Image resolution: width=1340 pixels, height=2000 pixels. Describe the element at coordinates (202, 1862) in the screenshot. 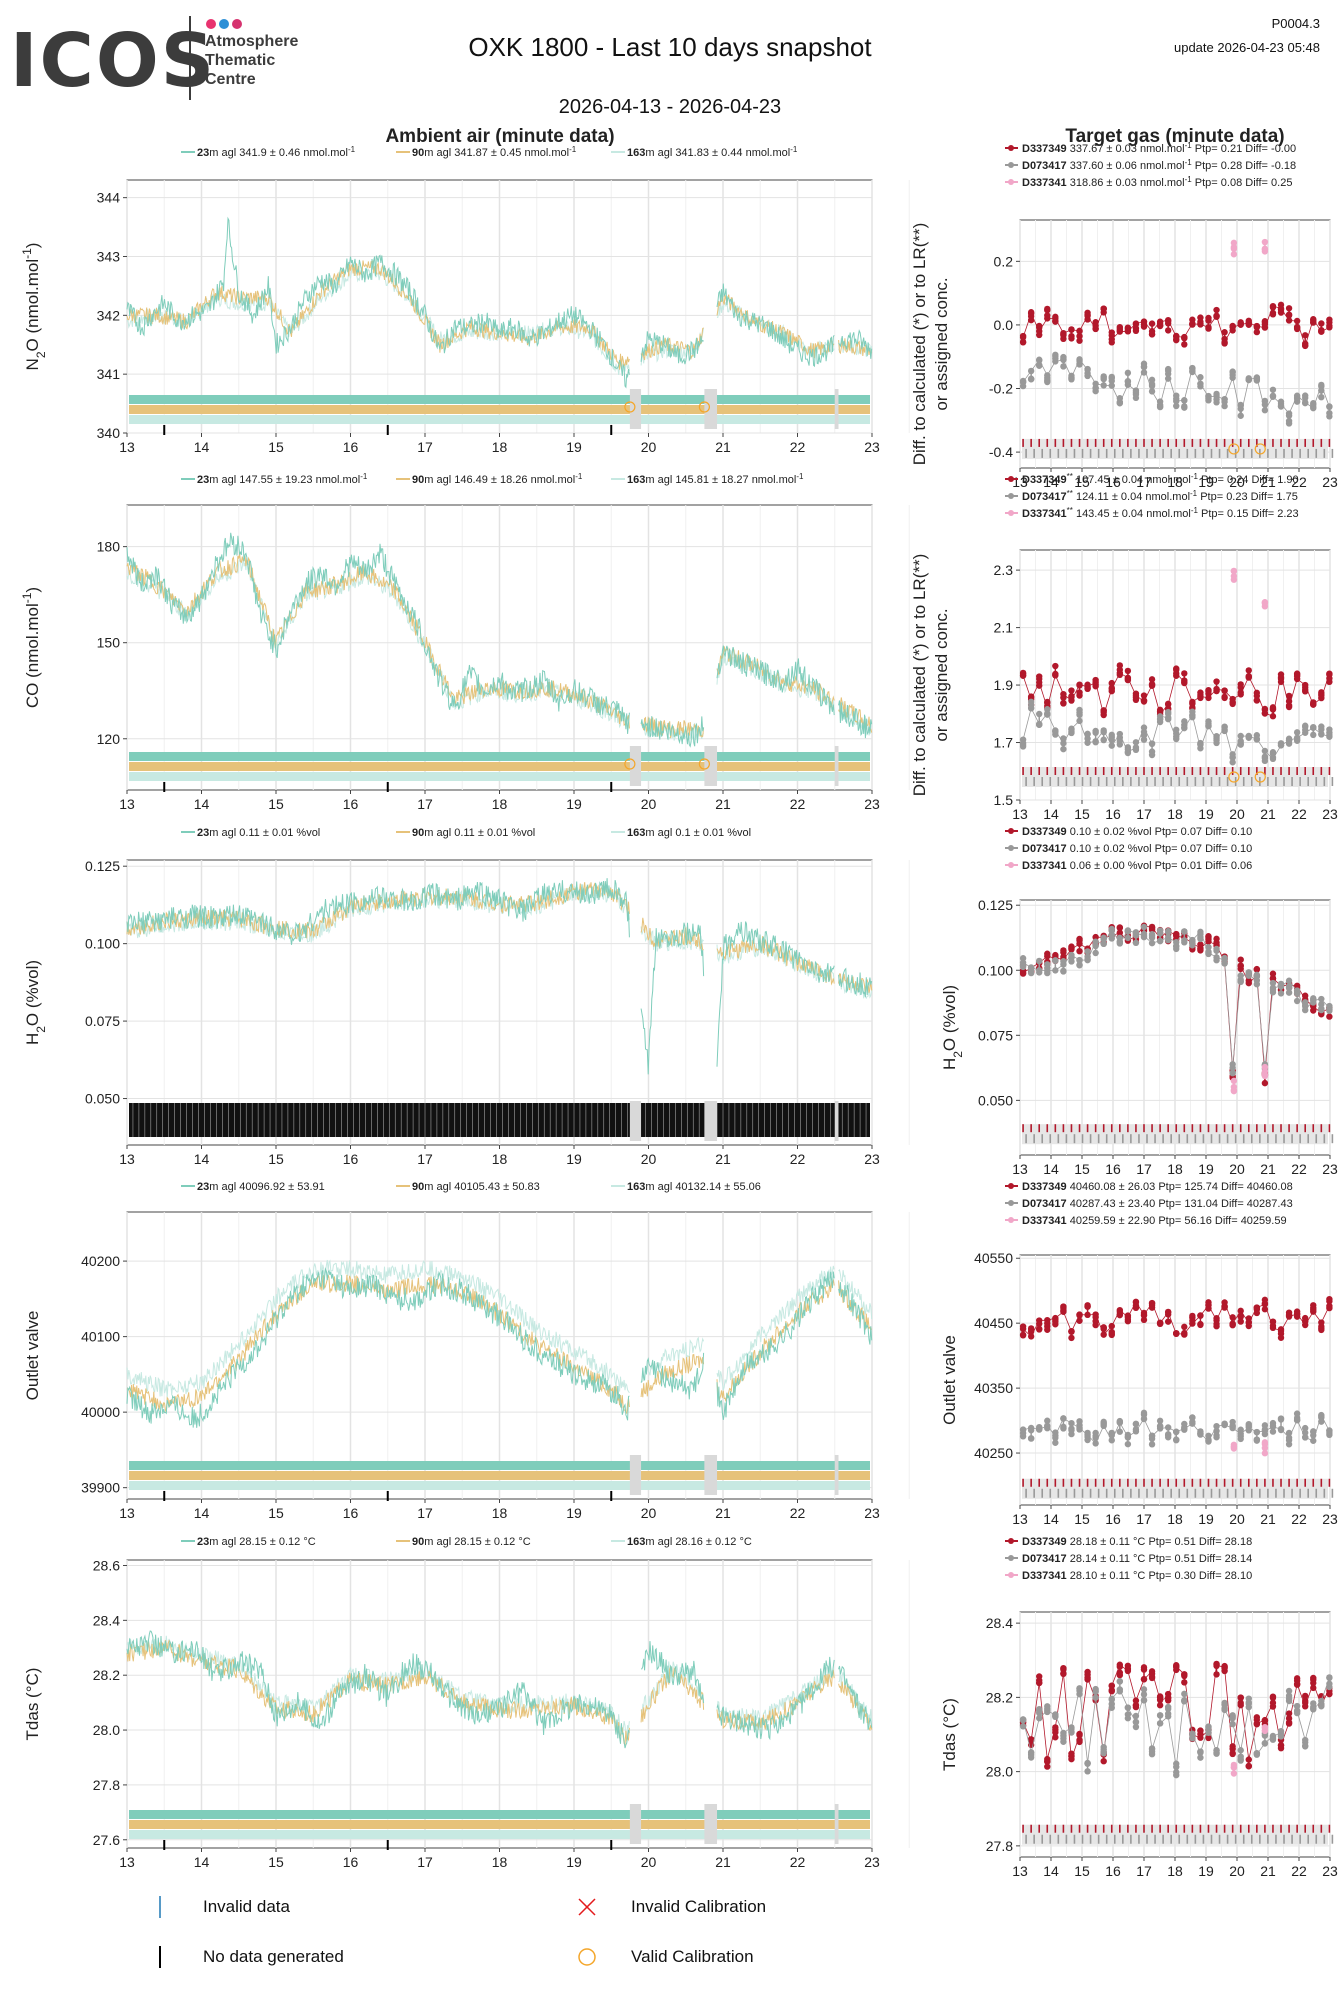

I see `x-tick-label: 14` at that location.